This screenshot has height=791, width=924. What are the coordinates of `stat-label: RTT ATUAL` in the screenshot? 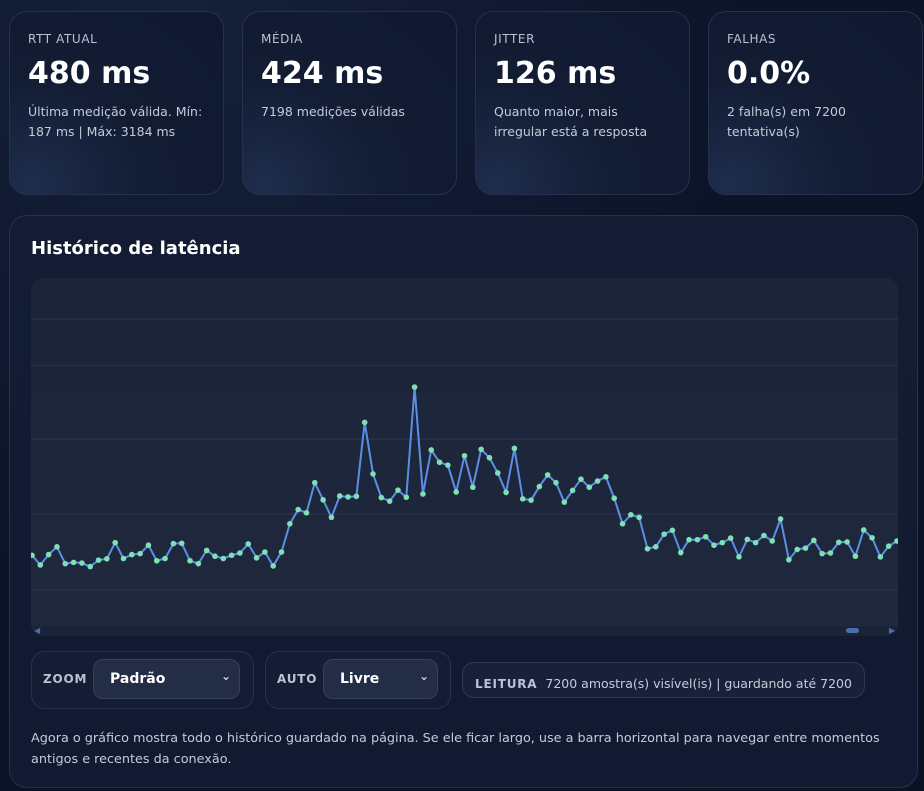 It's located at (63, 39).